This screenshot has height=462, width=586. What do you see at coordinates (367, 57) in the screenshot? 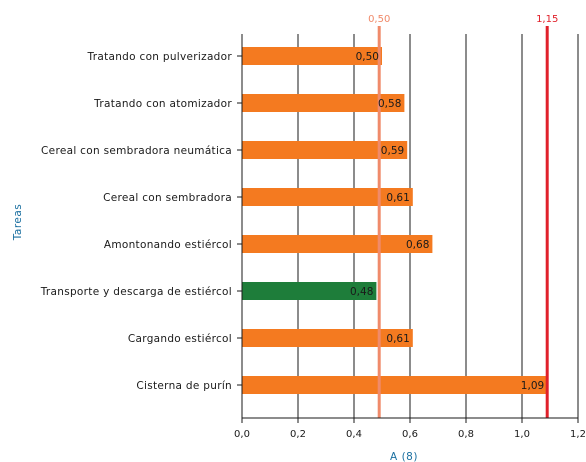
I see `value-label: 0,50` at bounding box center [367, 57].